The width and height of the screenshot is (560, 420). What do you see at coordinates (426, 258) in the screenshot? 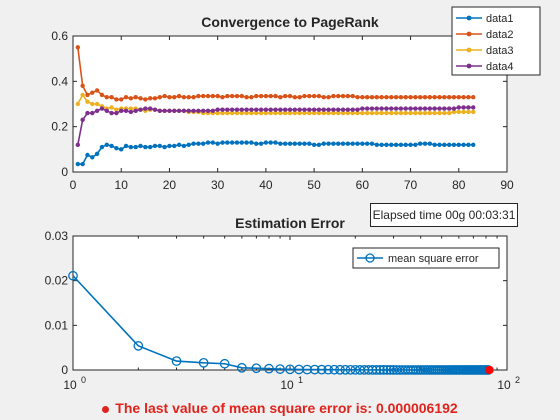
I see `legend-box-error` at bounding box center [426, 258].